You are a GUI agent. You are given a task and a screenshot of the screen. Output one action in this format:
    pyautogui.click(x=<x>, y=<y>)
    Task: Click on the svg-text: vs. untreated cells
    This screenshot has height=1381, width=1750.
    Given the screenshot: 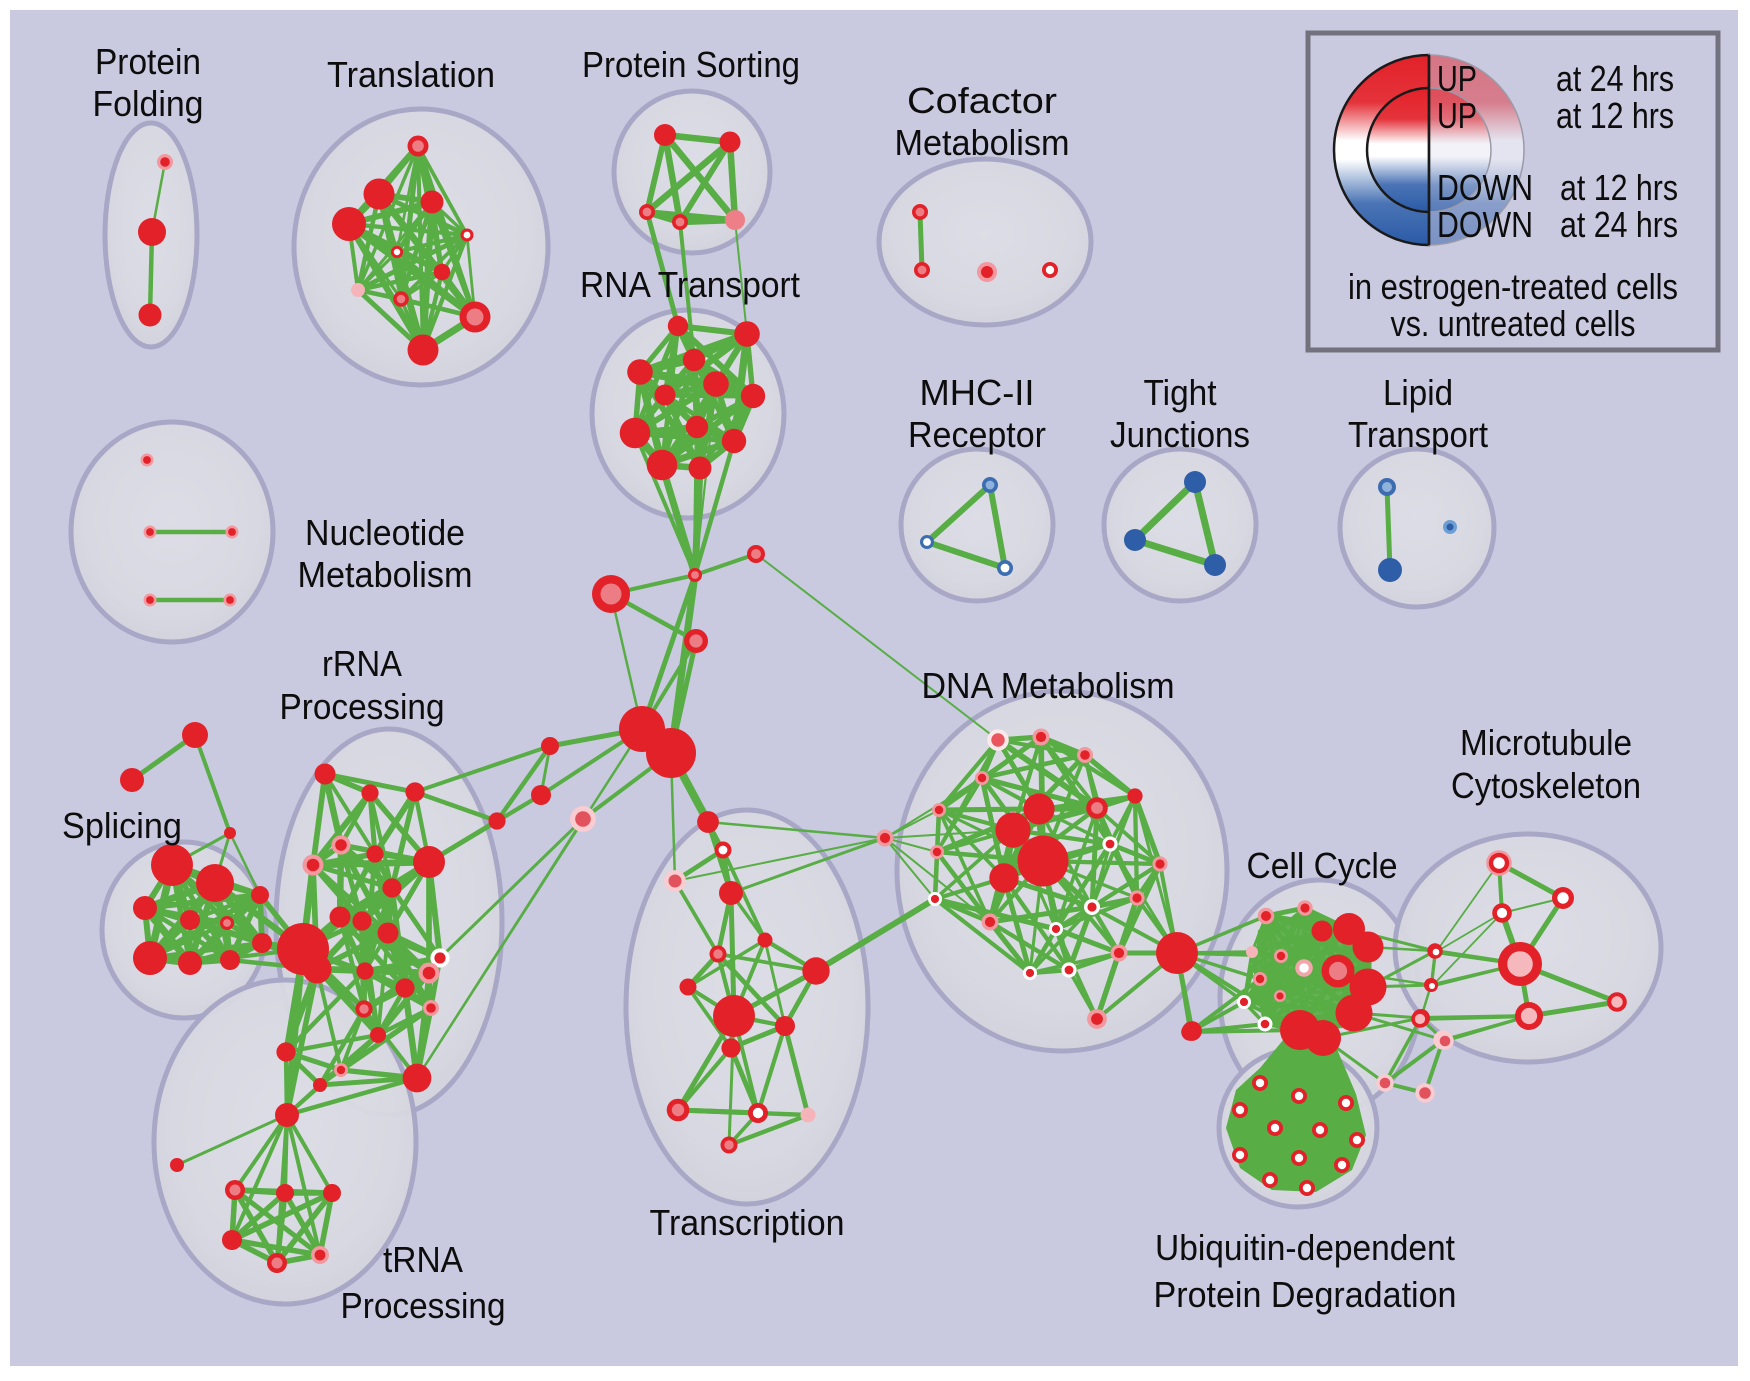 What is the action you would take?
    pyautogui.click(x=1513, y=323)
    